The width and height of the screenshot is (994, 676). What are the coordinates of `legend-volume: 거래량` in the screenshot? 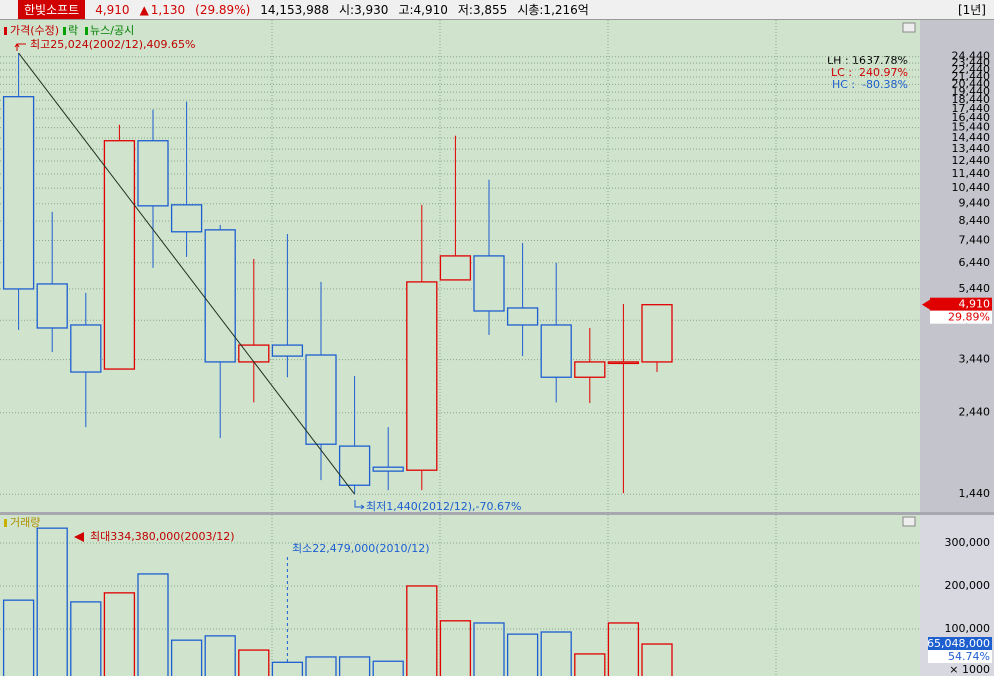 It's located at (25, 522).